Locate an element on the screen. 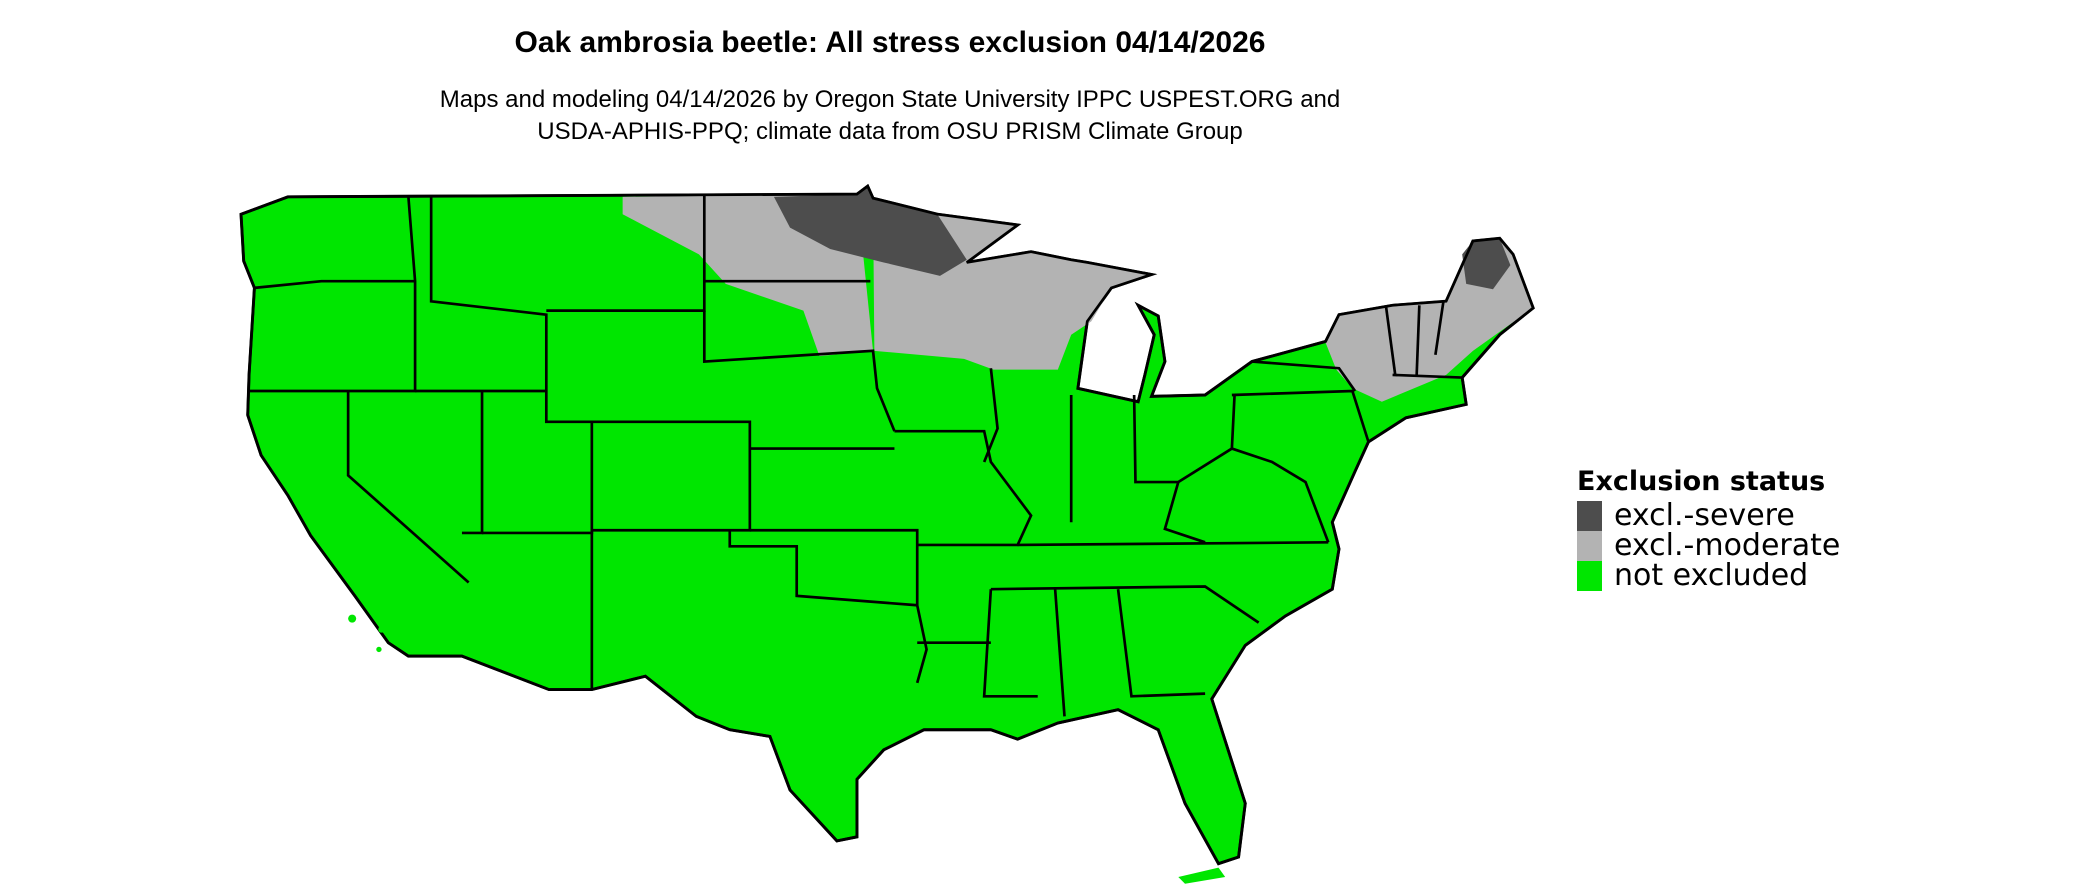 This screenshot has width=2100, height=892. legend-swatch-moderate is located at coordinates (1589, 546).